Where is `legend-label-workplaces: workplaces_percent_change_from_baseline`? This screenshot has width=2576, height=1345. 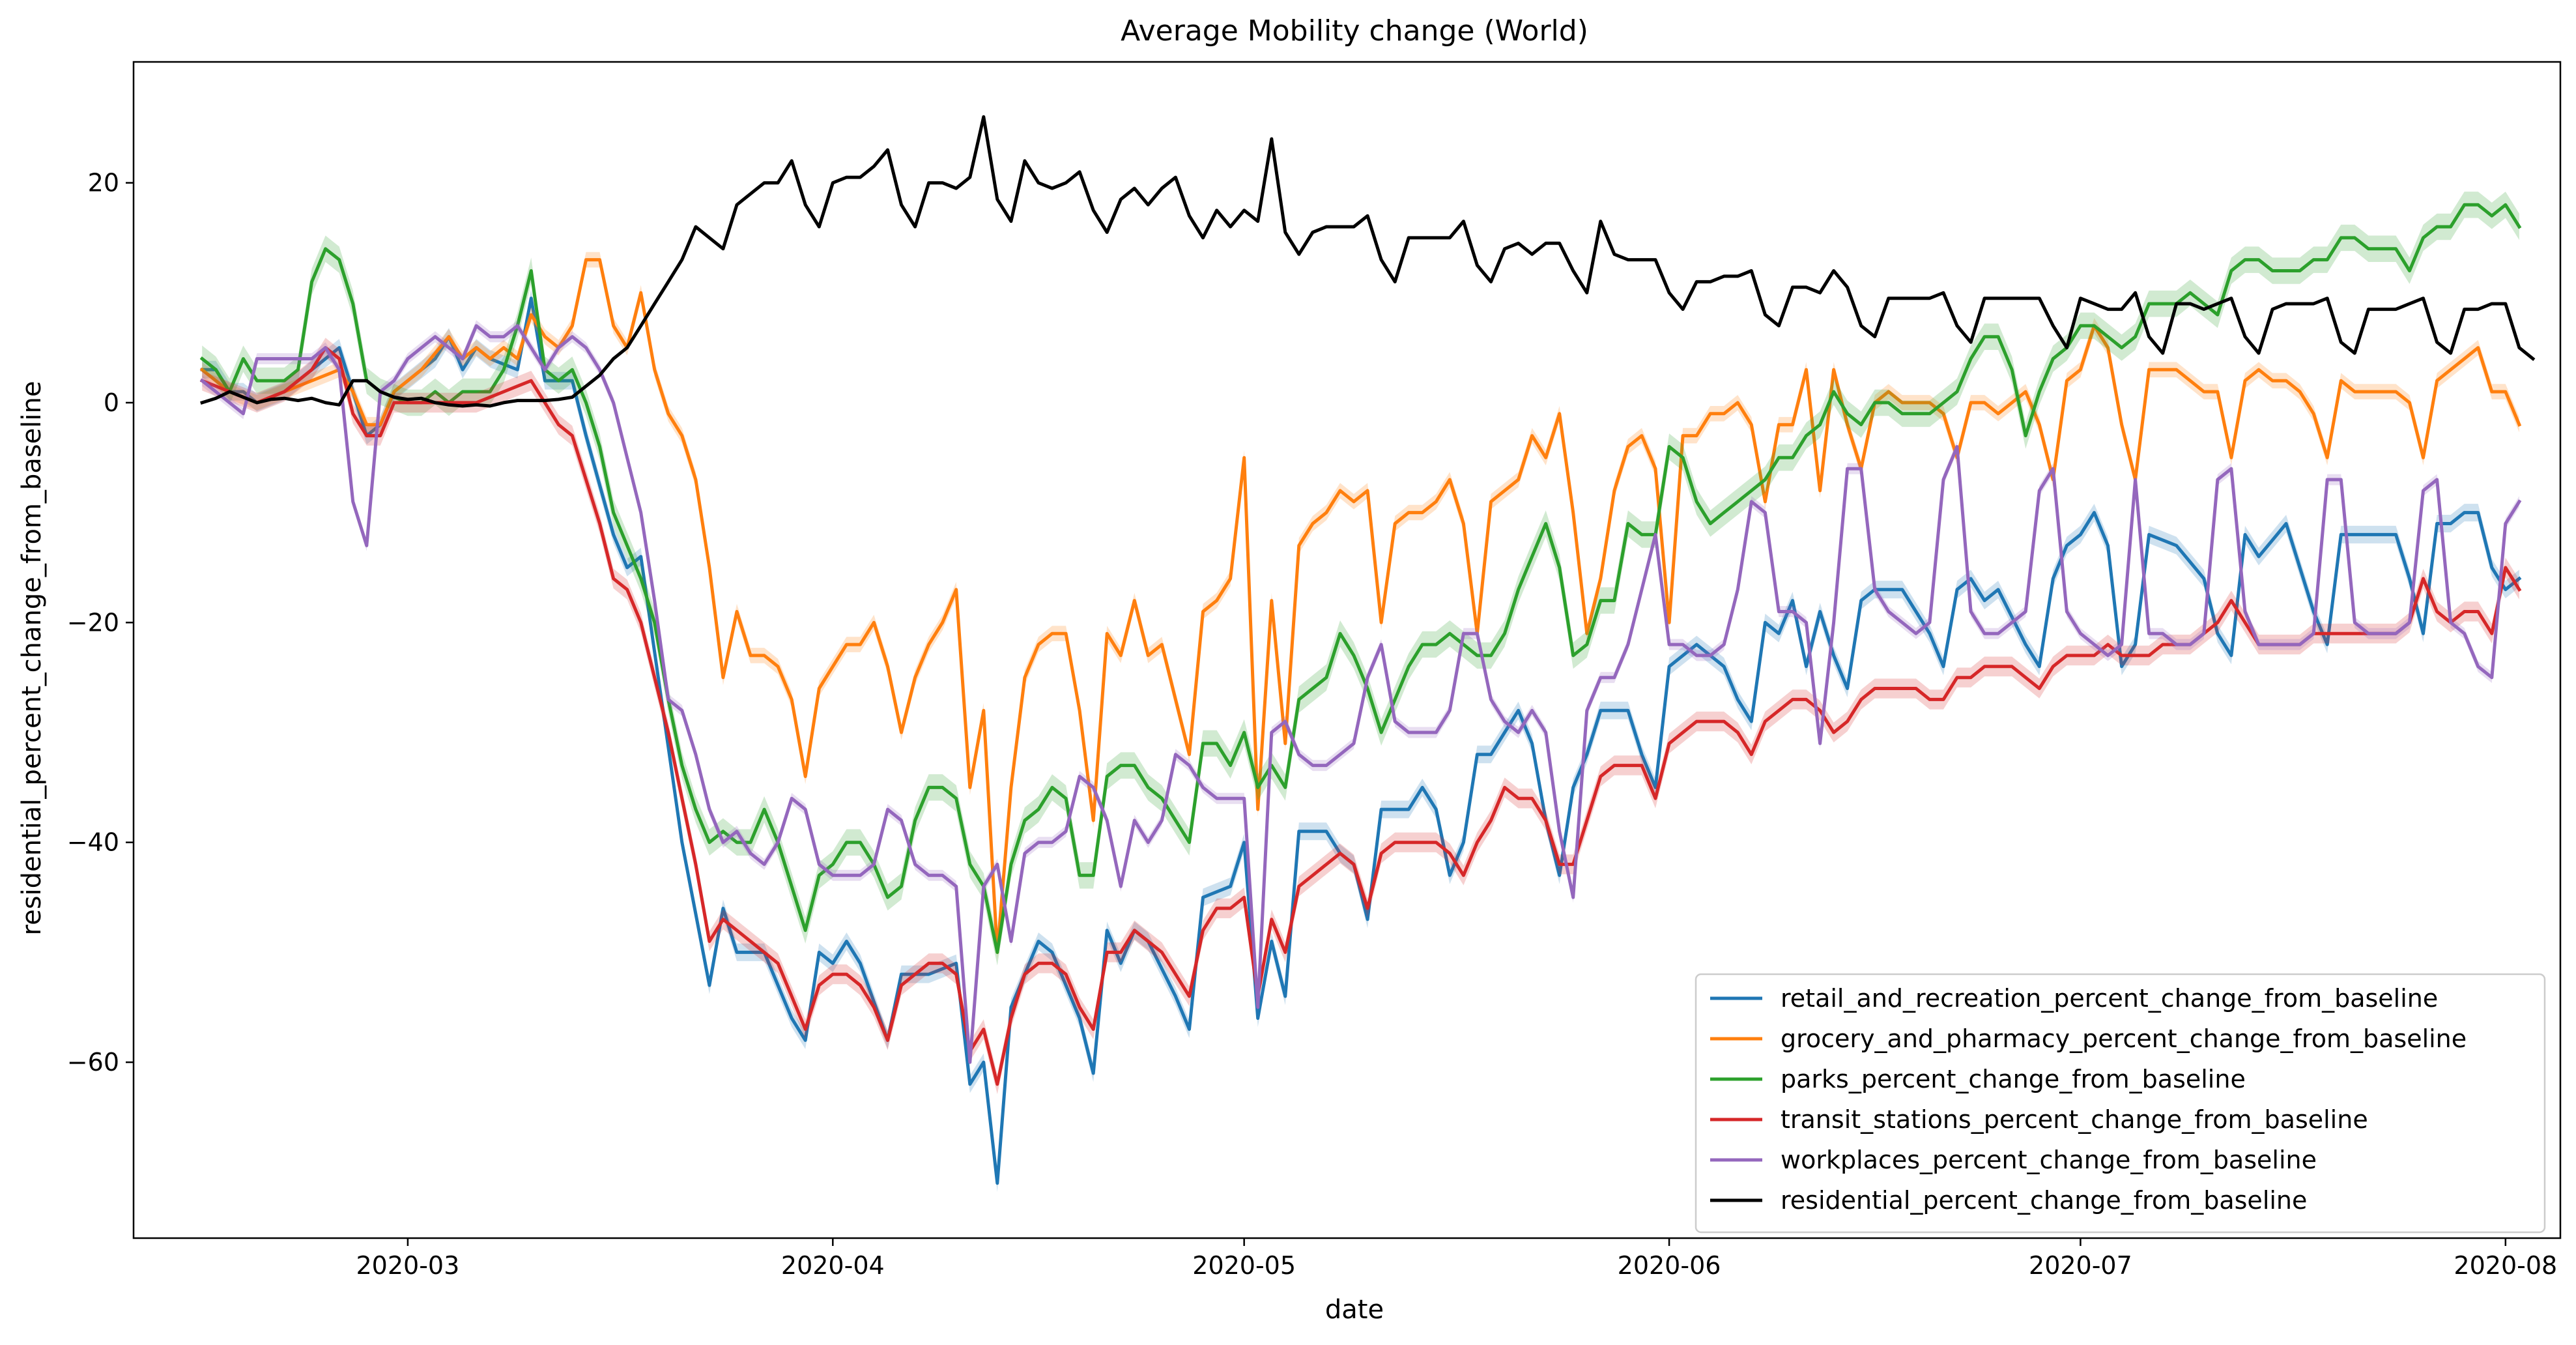
legend-label-workplaces: workplaces_percent_change_from_baseline is located at coordinates (2049, 1160).